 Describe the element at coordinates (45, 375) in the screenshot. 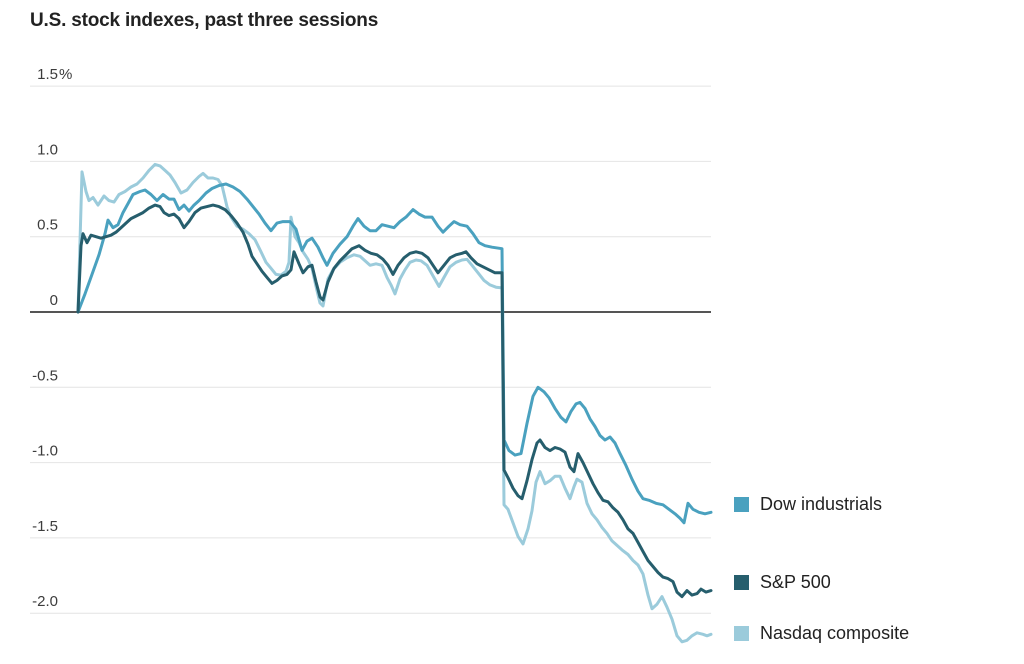

I see `y-axis-tick-label: -0.5` at that location.